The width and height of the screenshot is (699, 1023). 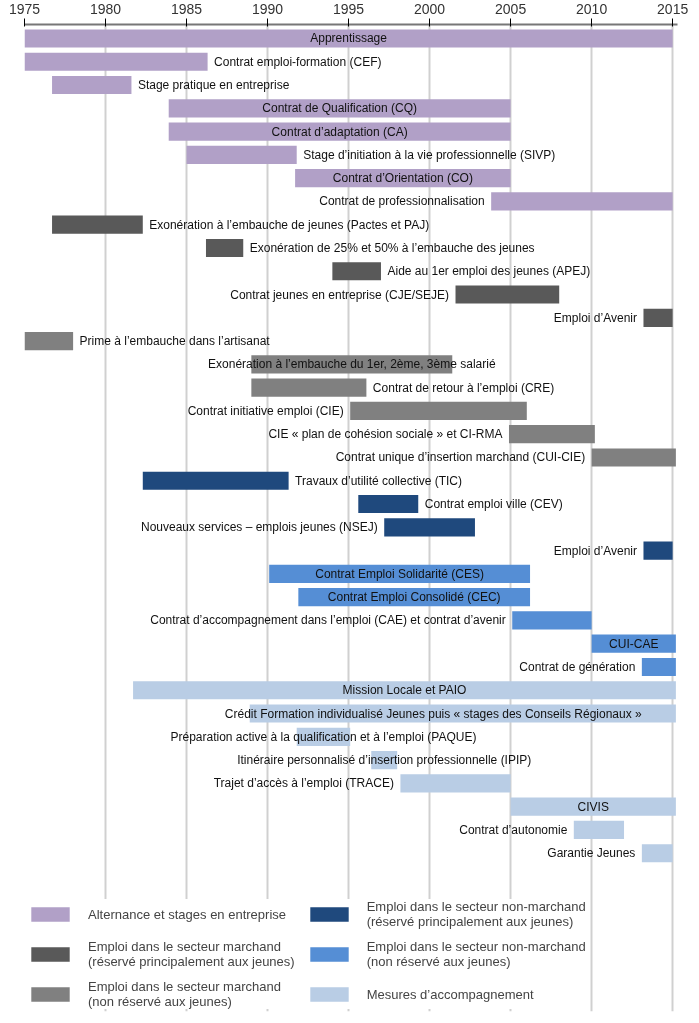 I want to click on x-tick-label: 2015, so click(x=673, y=8).